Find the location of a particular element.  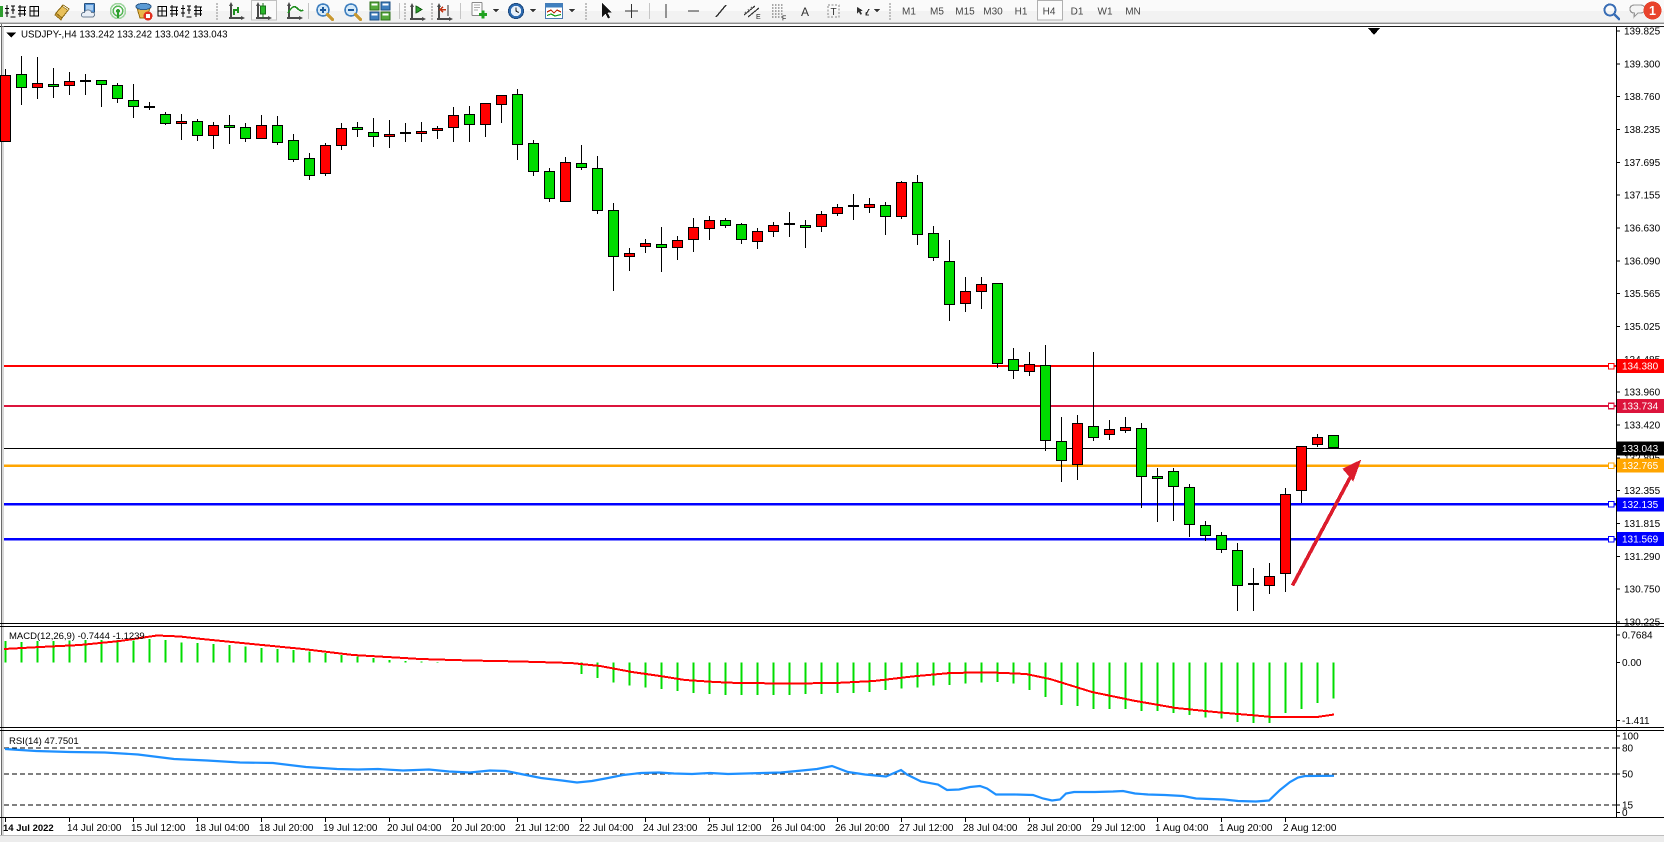

svg-text: 2 Aug 12:00 is located at coordinates (1310, 828).